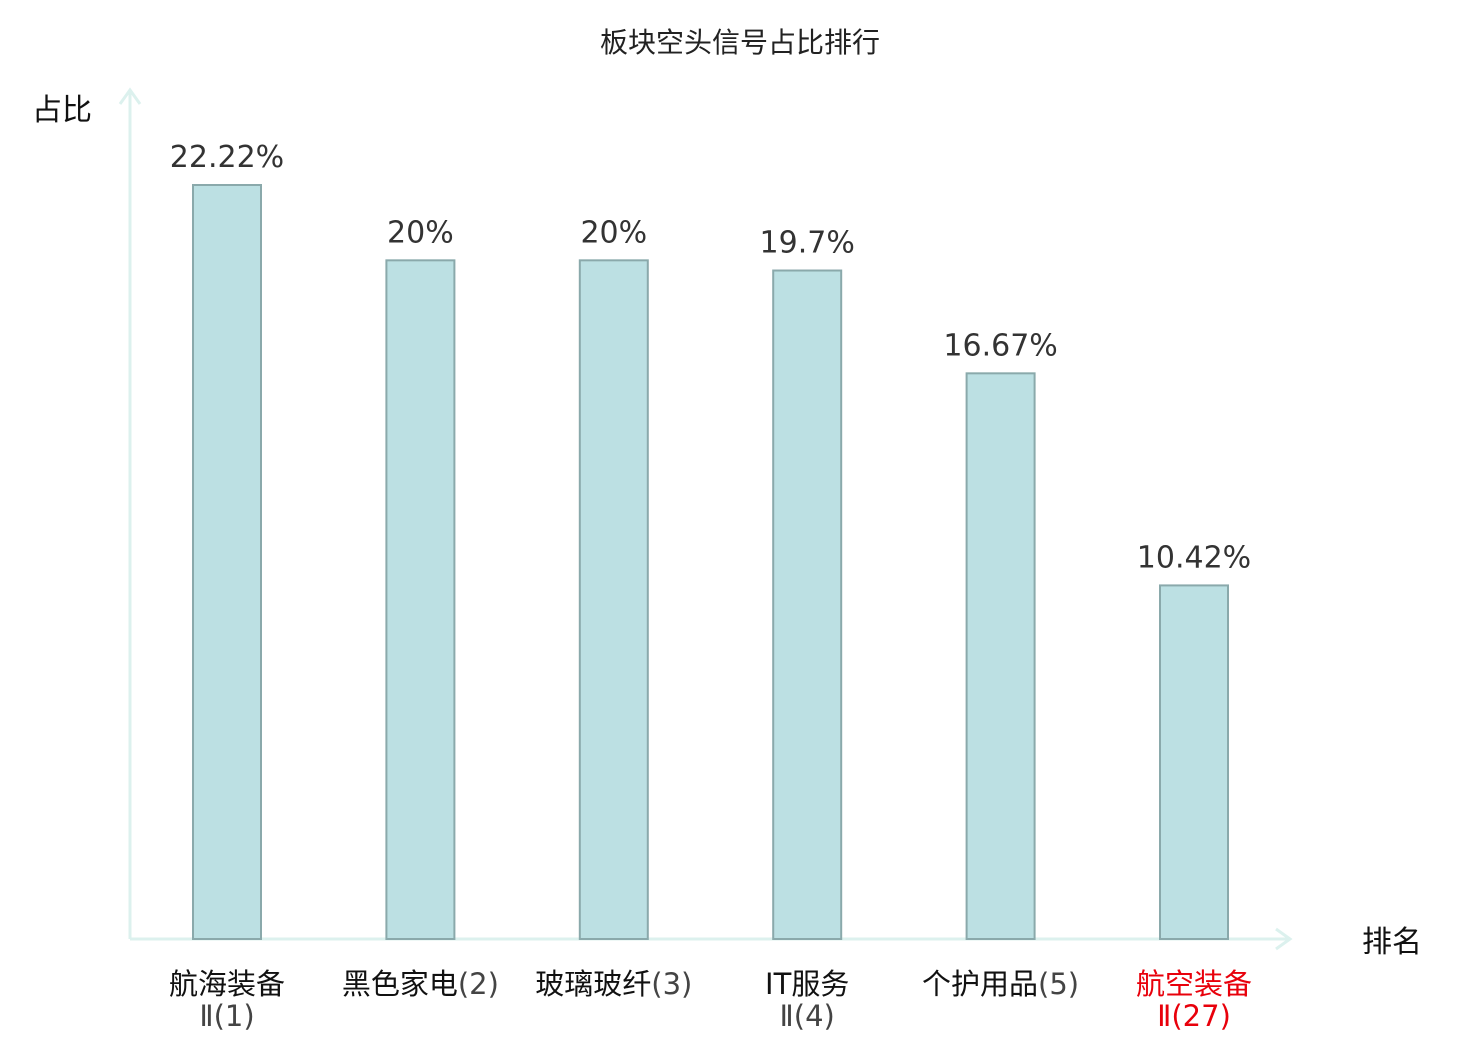  Describe the element at coordinates (1194, 1016) in the screenshot. I see `x-tick-label-rank: Ⅱ(27)` at that location.